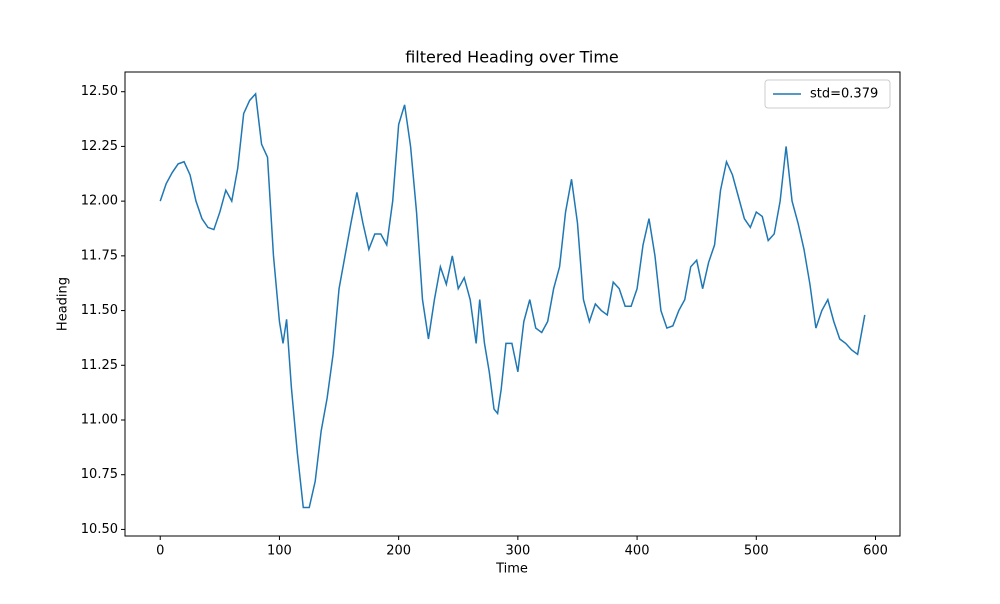  Describe the element at coordinates (99, 365) in the screenshot. I see `y-tick-label: 11.25` at that location.